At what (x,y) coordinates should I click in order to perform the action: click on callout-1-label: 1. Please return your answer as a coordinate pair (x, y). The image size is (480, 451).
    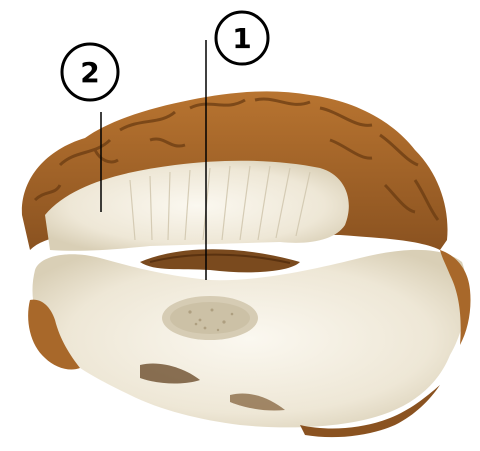
    Looking at the image, I should click on (241, 38).